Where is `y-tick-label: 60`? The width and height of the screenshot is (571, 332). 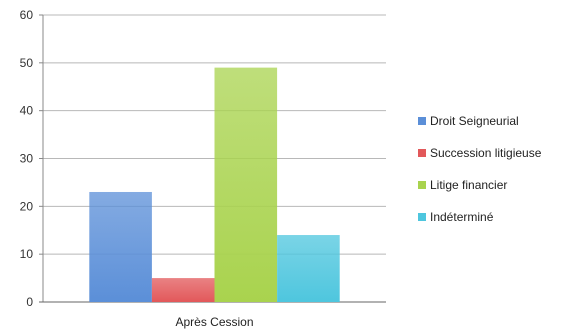 y-tick-label: 60 is located at coordinates (27, 15).